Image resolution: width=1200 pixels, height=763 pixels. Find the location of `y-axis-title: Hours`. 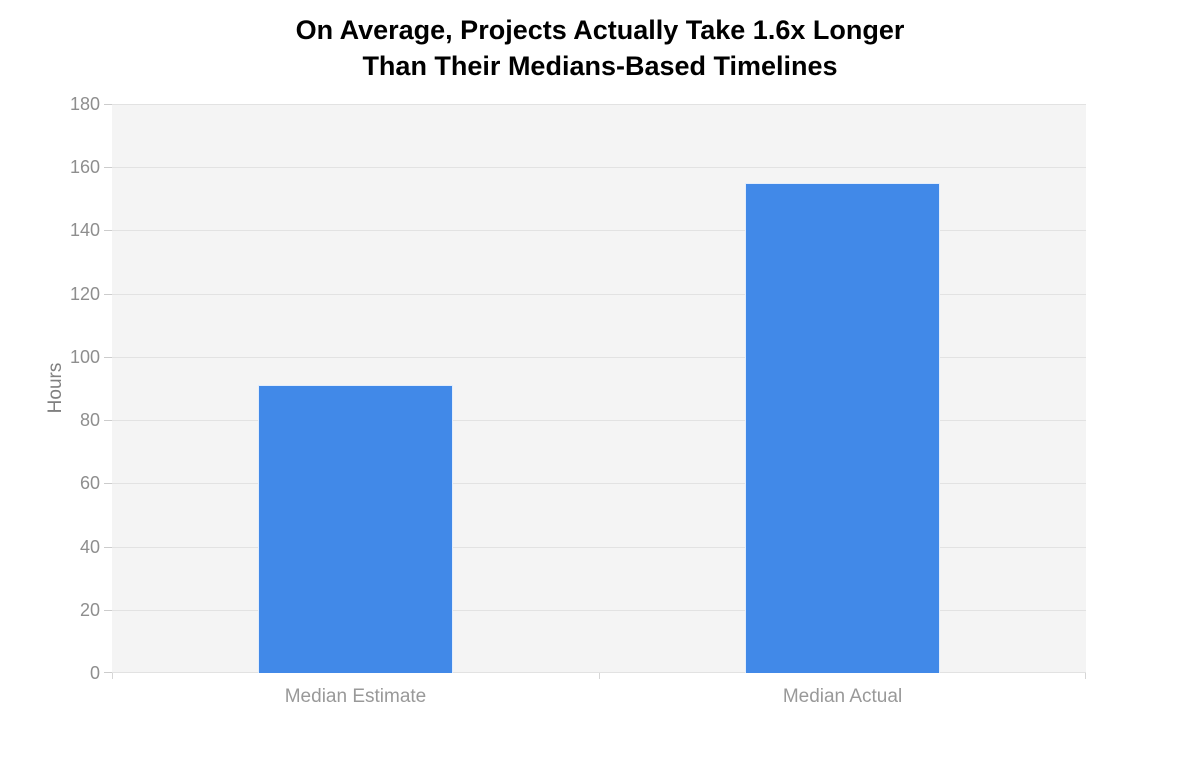

y-axis-title: Hours is located at coordinates (55, 388).